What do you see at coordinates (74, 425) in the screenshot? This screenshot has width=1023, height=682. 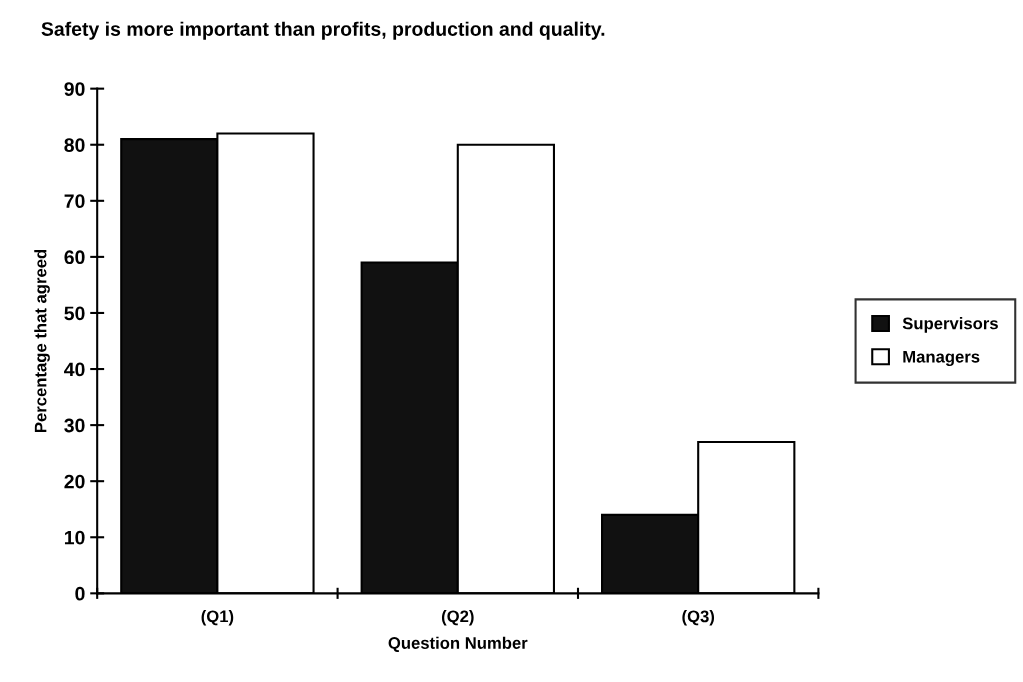 I see `y-tick-label: 30` at bounding box center [74, 425].